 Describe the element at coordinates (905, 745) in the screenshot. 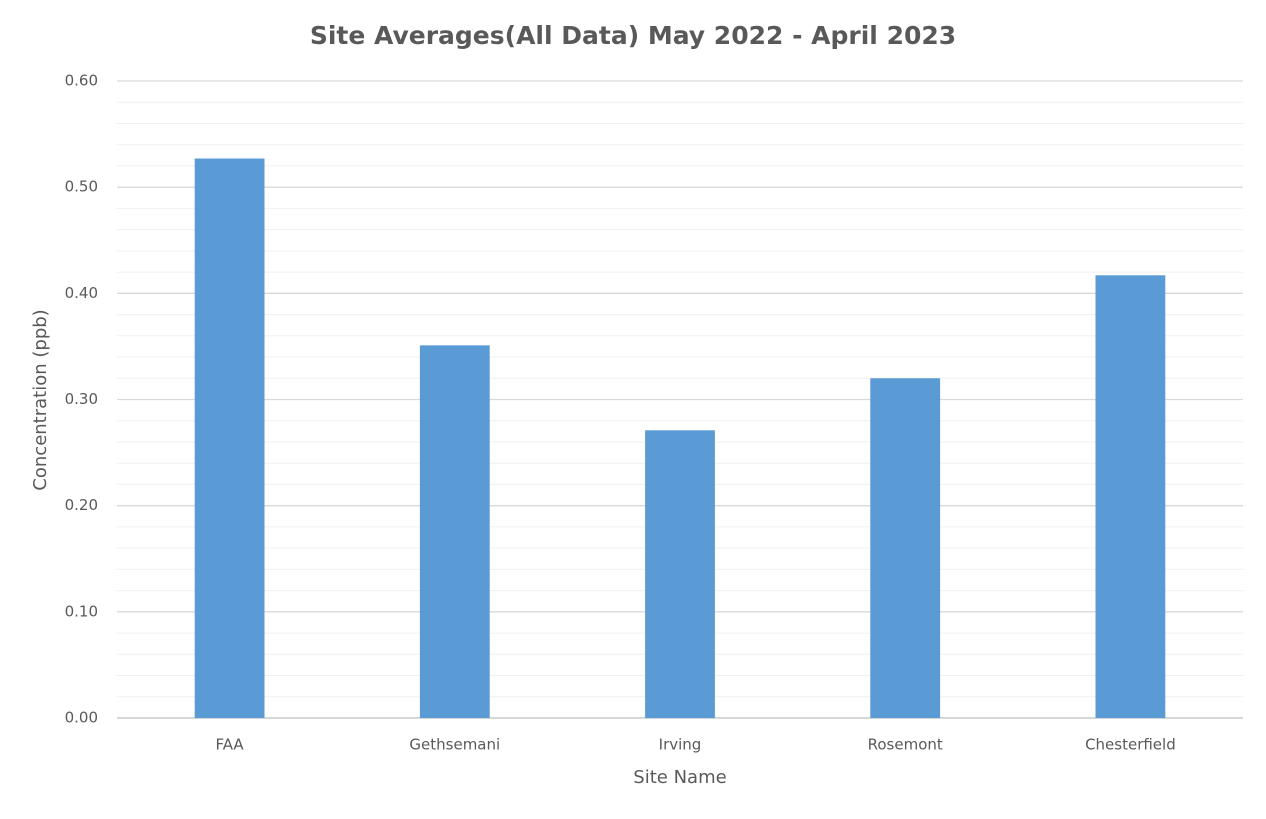

I see `x-tick-label: Rosemont` at that location.